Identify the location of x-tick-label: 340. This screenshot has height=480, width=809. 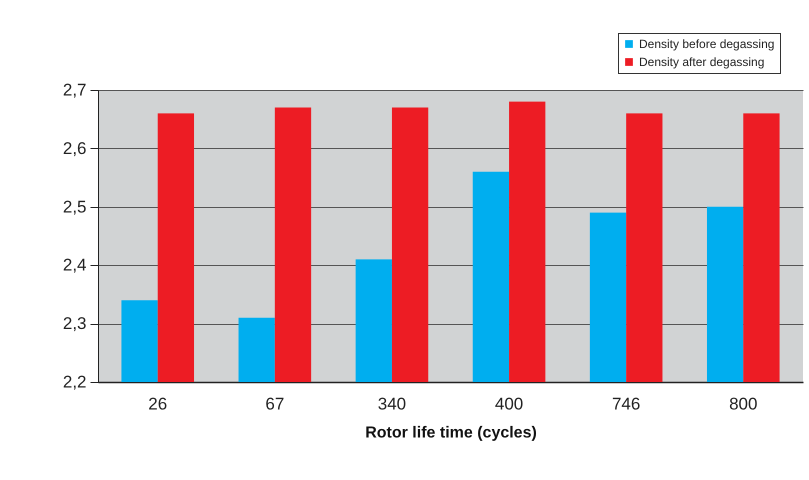
(392, 404).